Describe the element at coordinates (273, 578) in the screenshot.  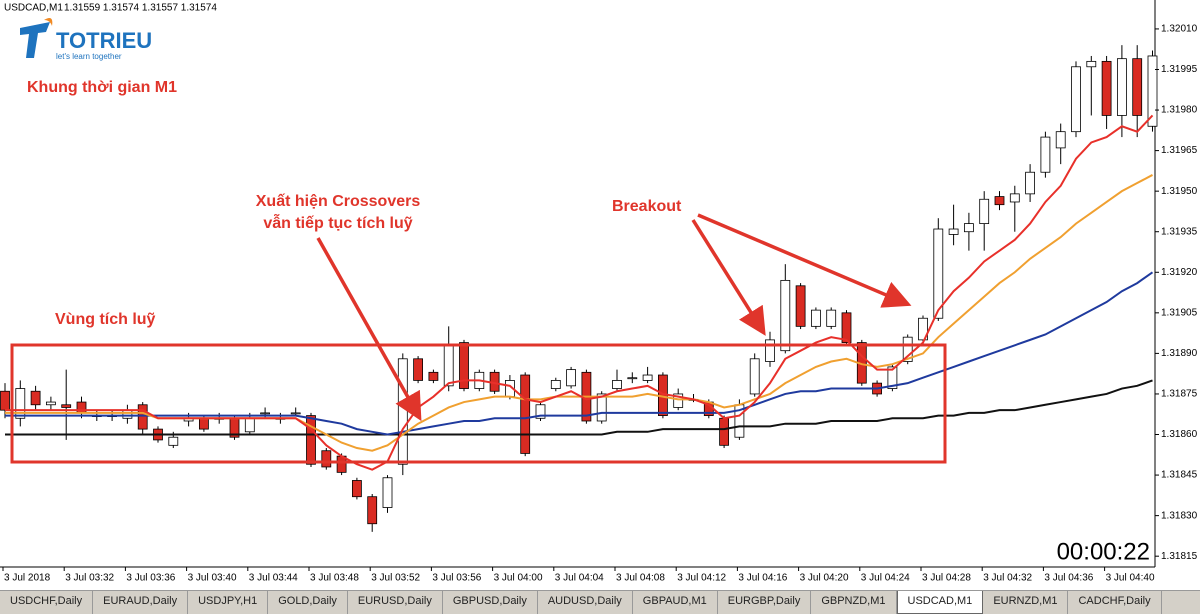
I see `x-tick-label: 3 Jul 03:44` at that location.